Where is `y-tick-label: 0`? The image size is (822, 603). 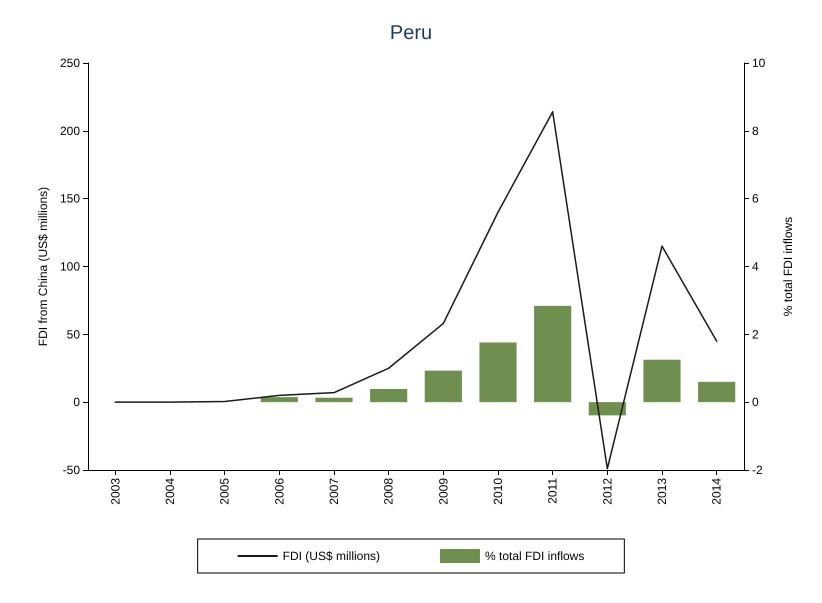
y-tick-label: 0 is located at coordinates (76, 402).